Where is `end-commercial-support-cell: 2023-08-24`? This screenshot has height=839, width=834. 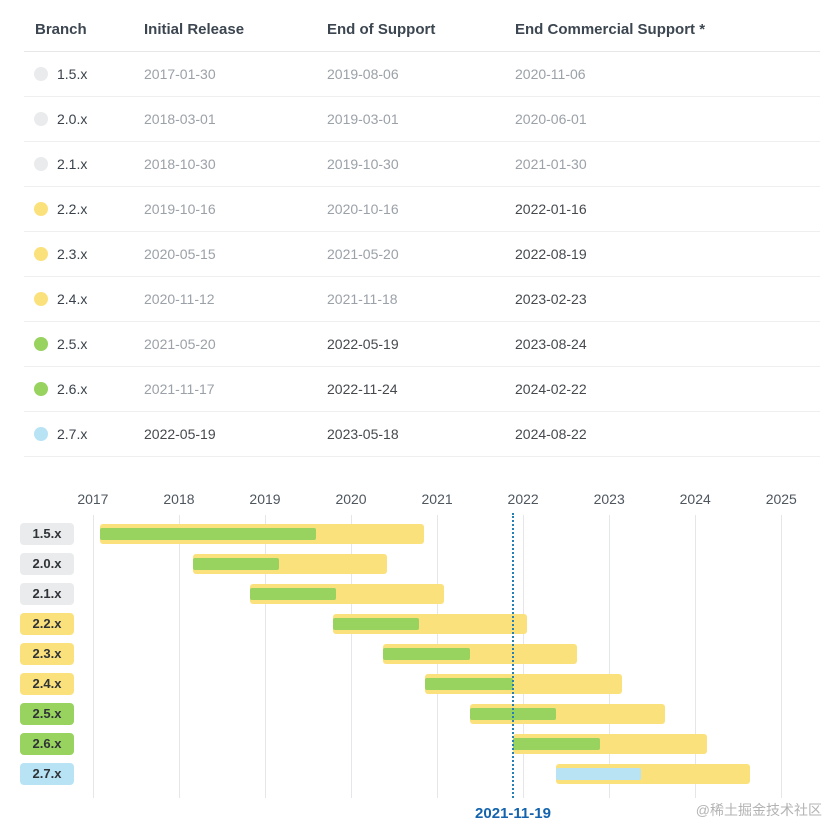 end-commercial-support-cell: 2023-08-24 is located at coordinates (662, 344).